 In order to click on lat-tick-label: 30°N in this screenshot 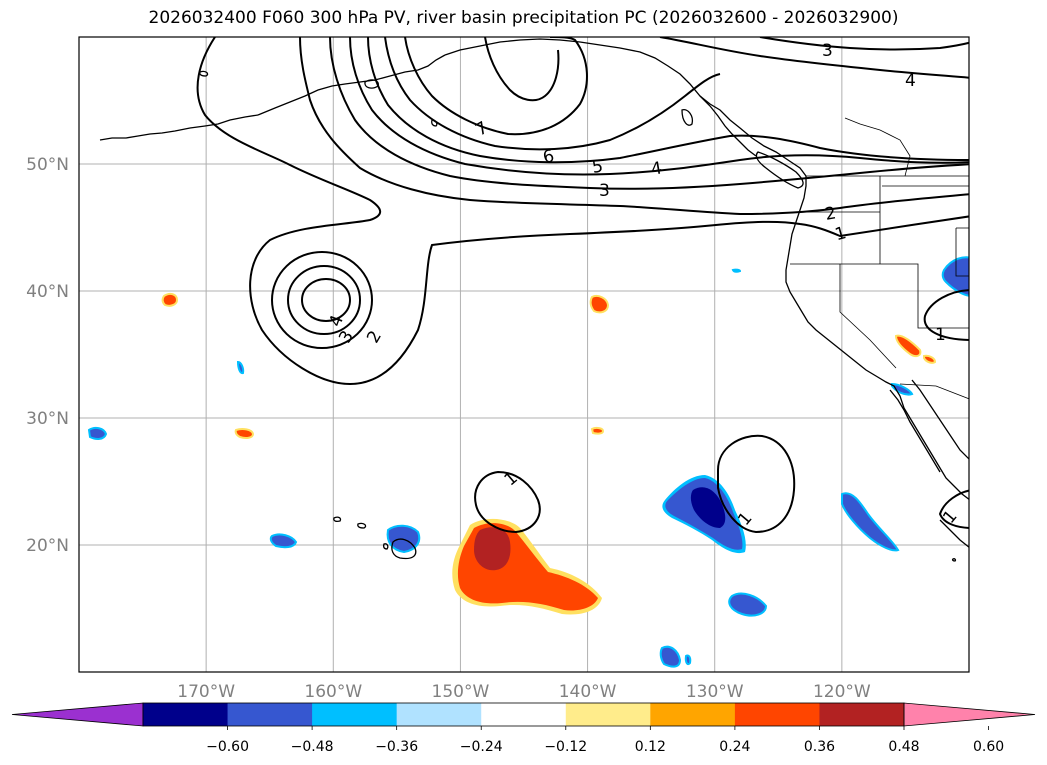, I will do `click(47, 419)`.